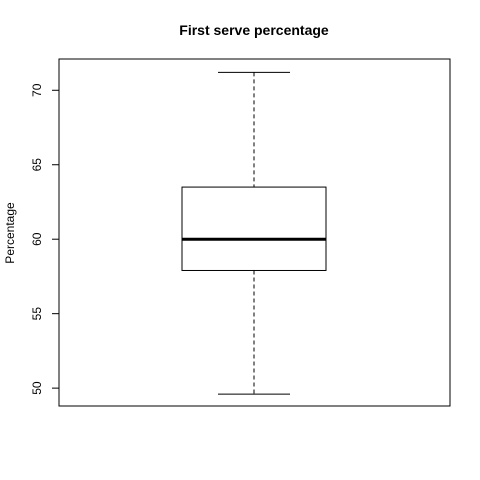  Describe the element at coordinates (37, 314) in the screenshot. I see `y-tick-label: 55` at that location.